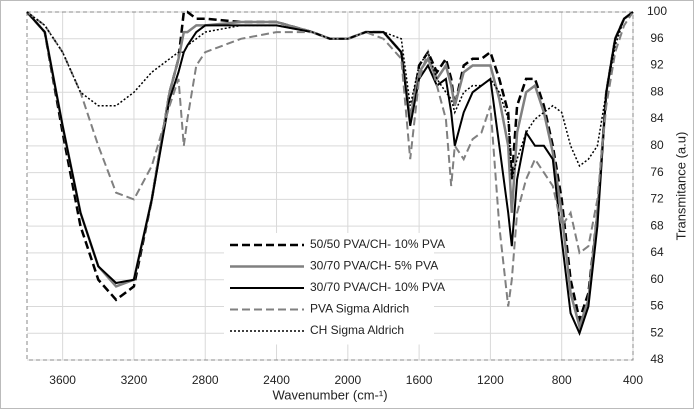  I want to click on x-axis-title: Wavenumber (cm-¹), so click(329, 394).